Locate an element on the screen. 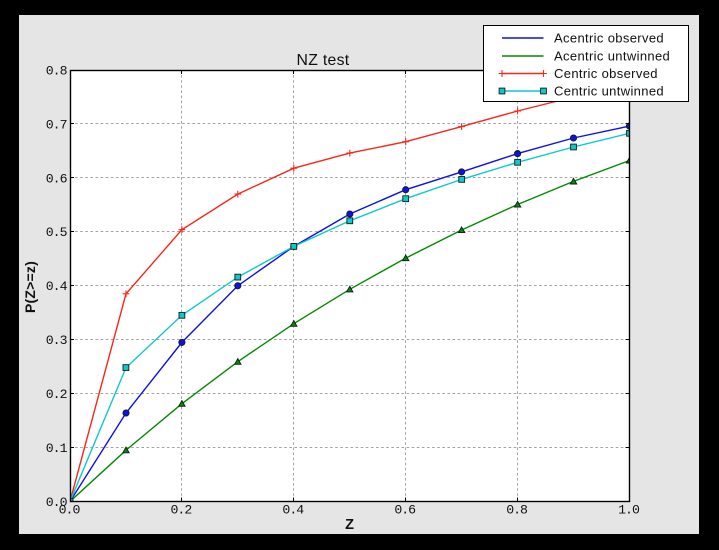 The width and height of the screenshot is (719, 550). svg-text: NZ test is located at coordinates (322, 60).